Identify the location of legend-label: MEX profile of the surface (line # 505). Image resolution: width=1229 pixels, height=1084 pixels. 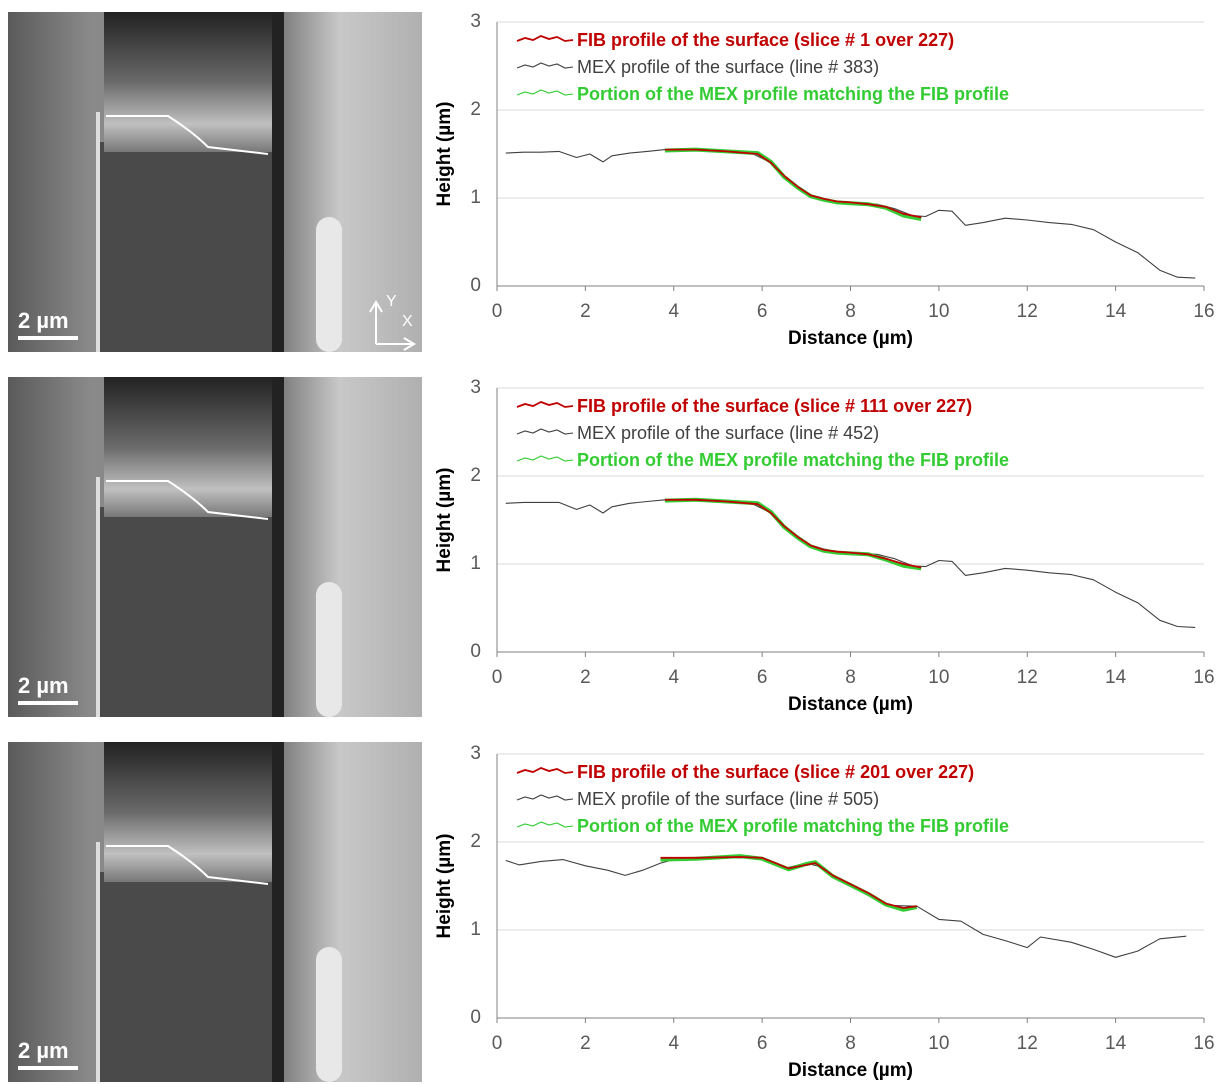
(728, 799).